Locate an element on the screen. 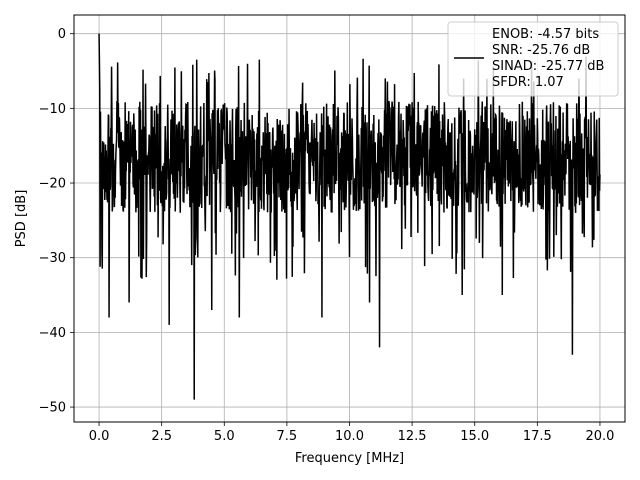 This screenshot has height=480, width=640. legend-box is located at coordinates (533, 59).